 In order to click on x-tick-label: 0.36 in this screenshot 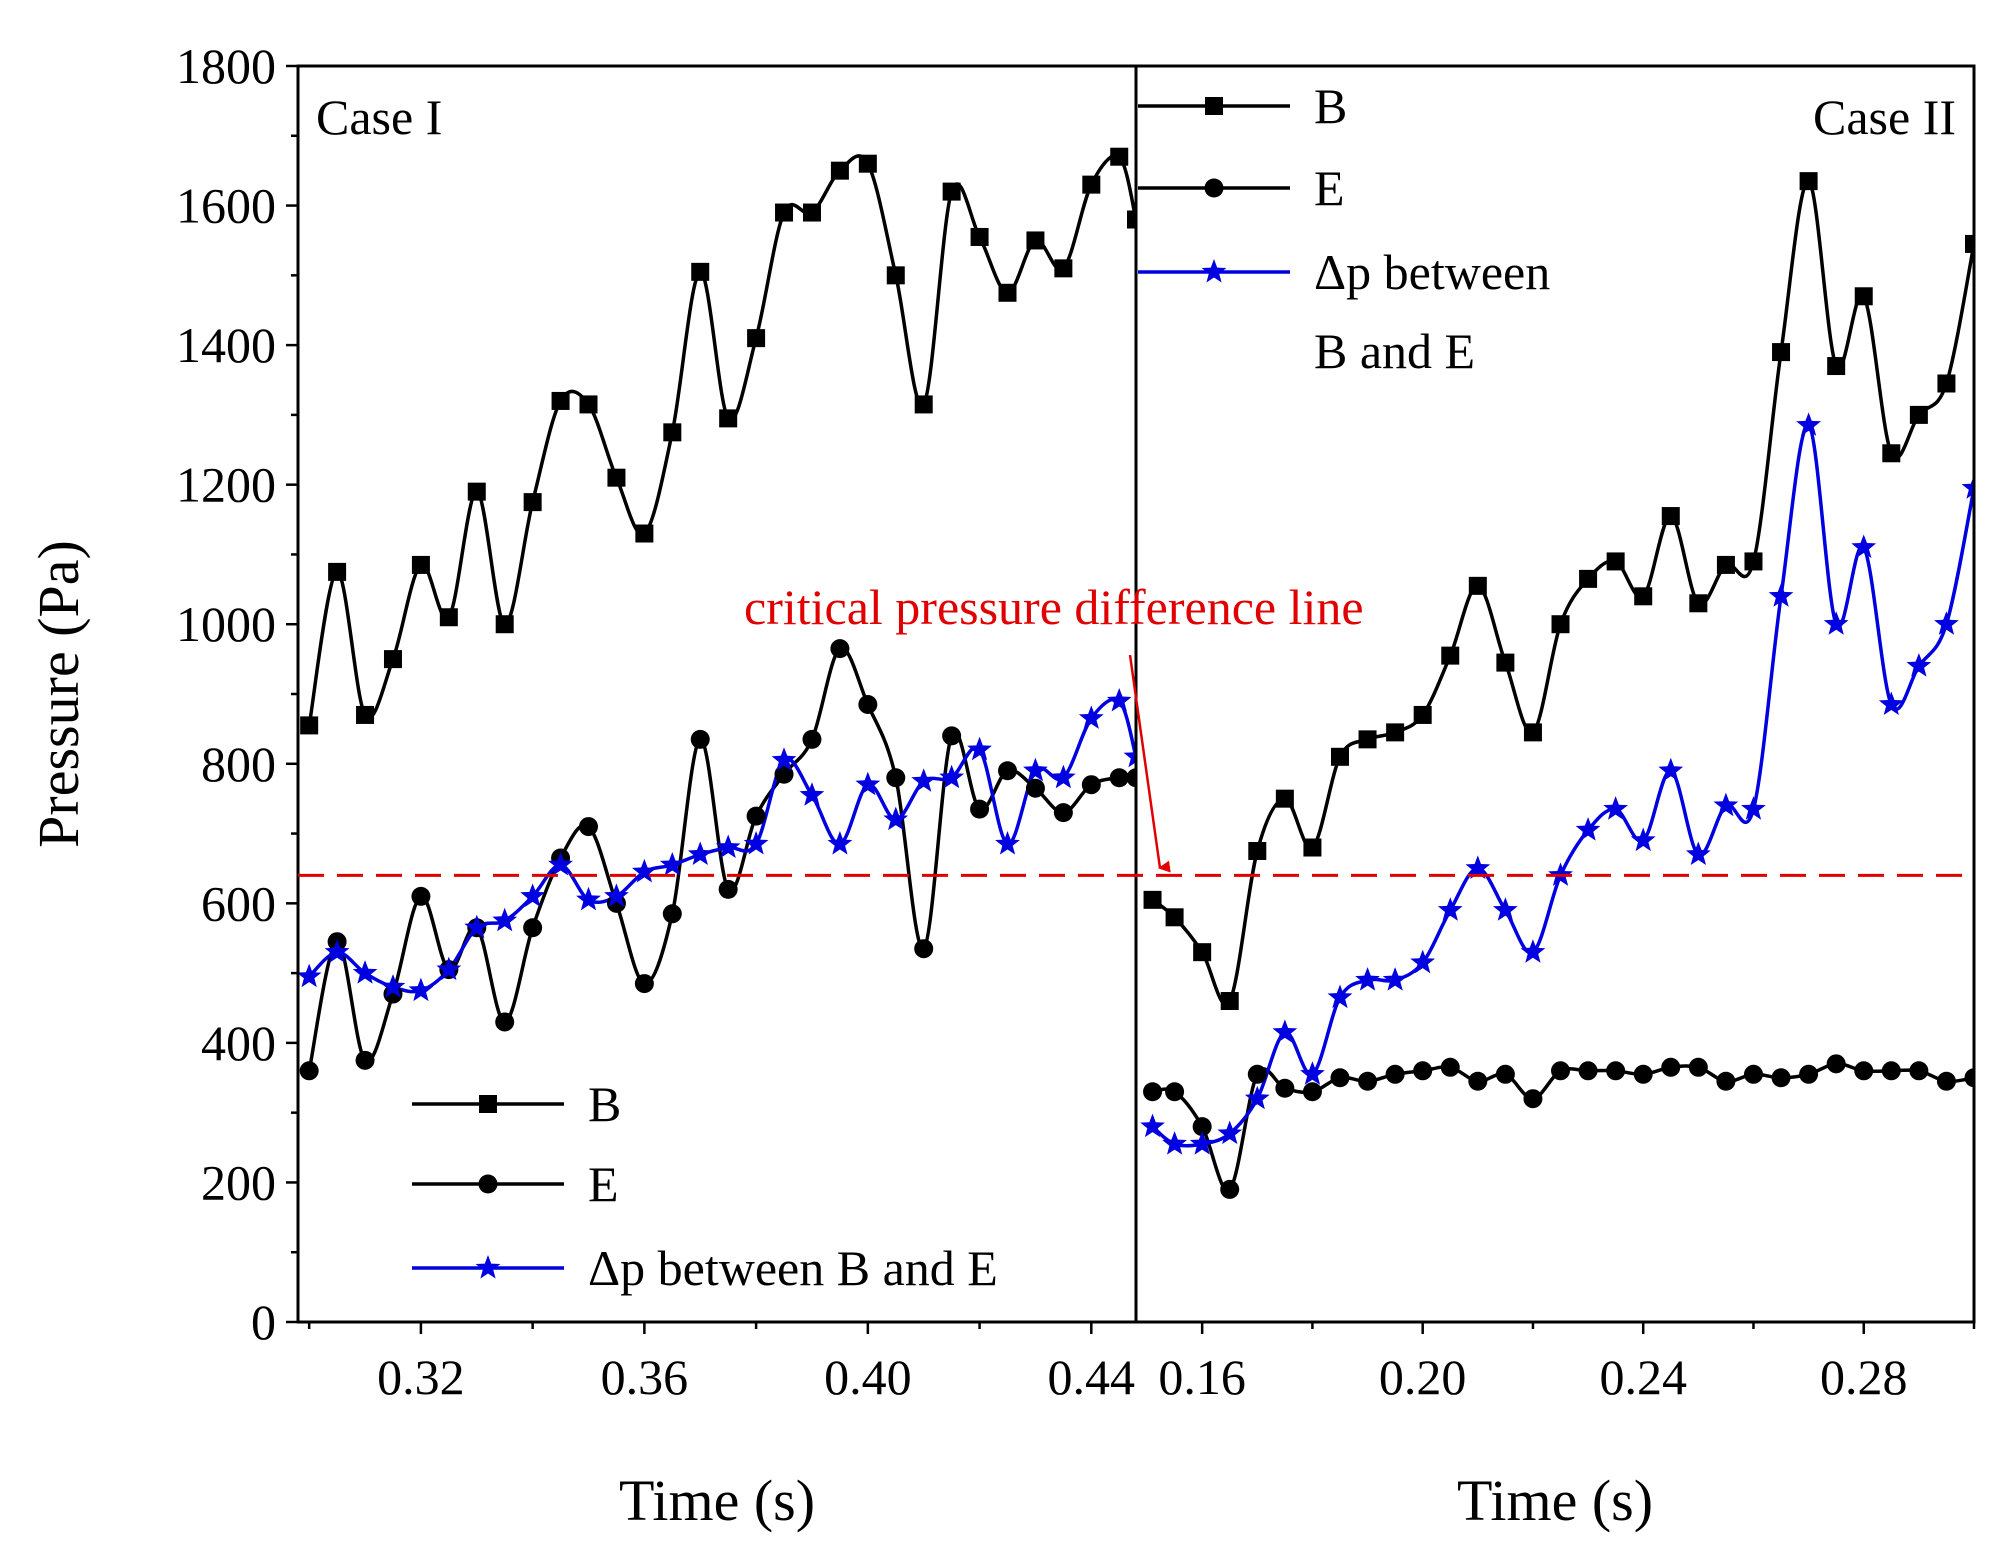, I will do `click(645, 1377)`.